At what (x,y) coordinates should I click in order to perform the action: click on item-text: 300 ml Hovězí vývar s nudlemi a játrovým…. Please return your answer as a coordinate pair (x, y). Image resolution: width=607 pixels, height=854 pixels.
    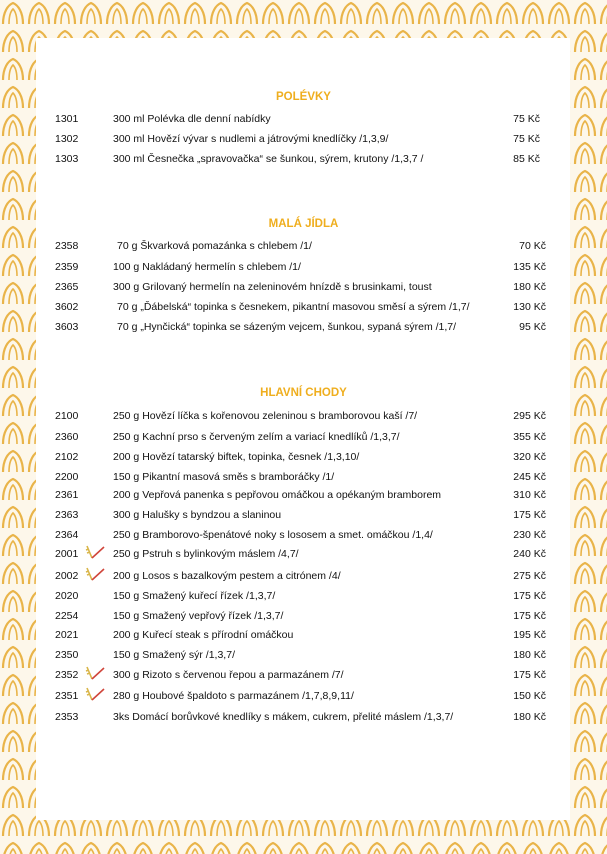
    Looking at the image, I should click on (251, 139).